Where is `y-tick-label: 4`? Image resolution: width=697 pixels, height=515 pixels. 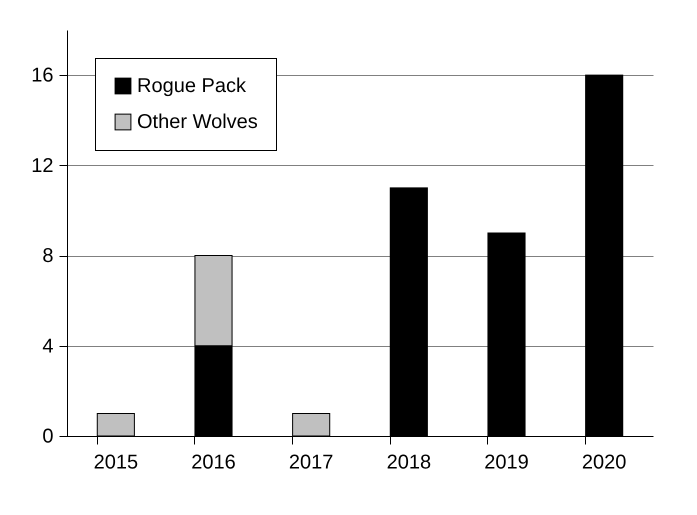 y-tick-label: 4 is located at coordinates (48, 346).